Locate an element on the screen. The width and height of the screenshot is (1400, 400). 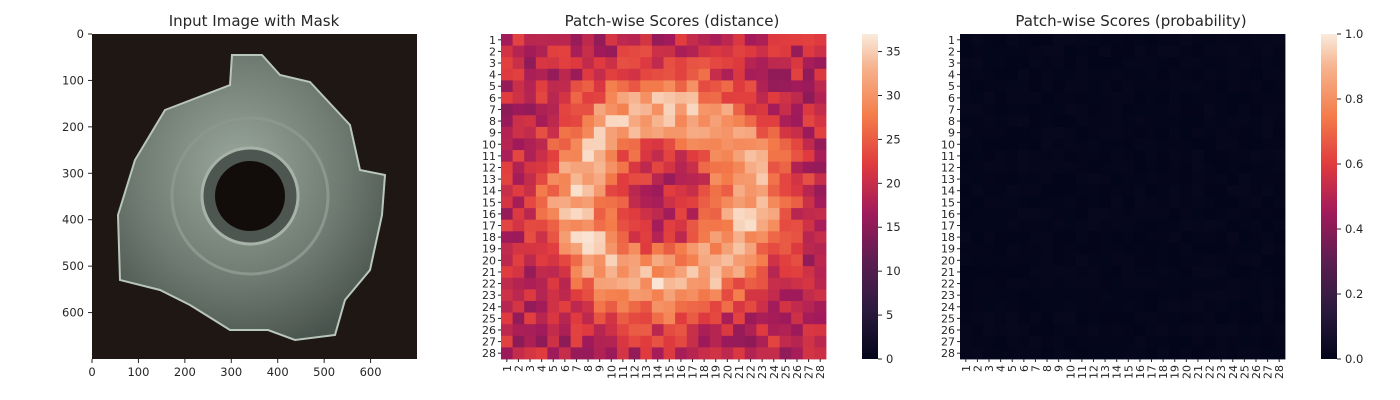
col-label: 23 is located at coordinates (762, 372).